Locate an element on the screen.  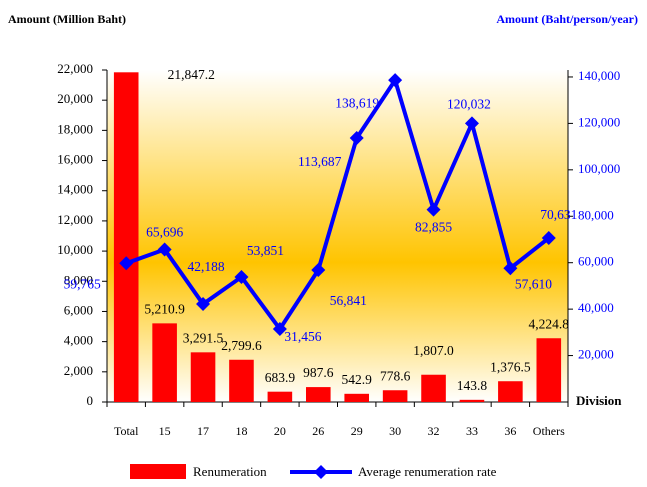
x-tick-label: 29 is located at coordinates (357, 431).